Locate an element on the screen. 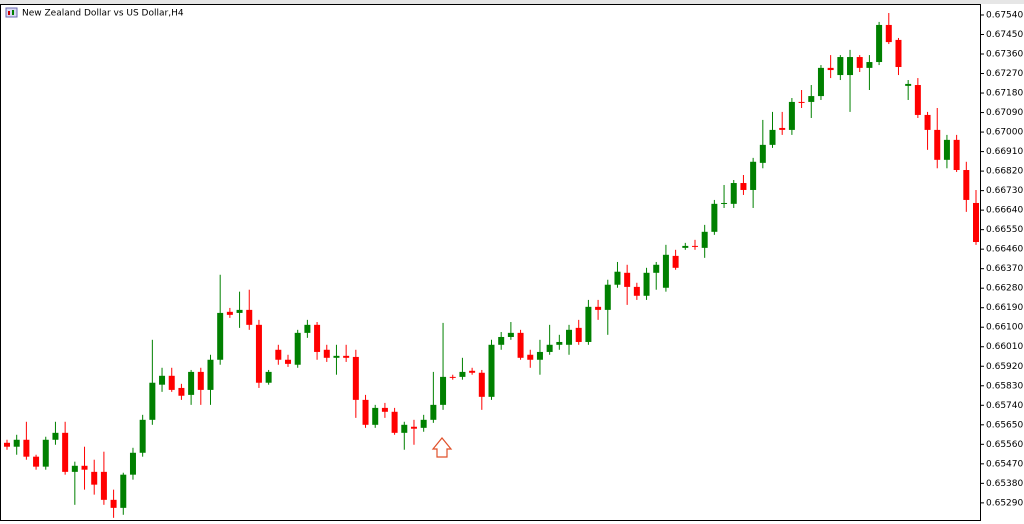 This screenshot has height=524, width=1024. y-tick-label: 0.65830 is located at coordinates (1004, 386).